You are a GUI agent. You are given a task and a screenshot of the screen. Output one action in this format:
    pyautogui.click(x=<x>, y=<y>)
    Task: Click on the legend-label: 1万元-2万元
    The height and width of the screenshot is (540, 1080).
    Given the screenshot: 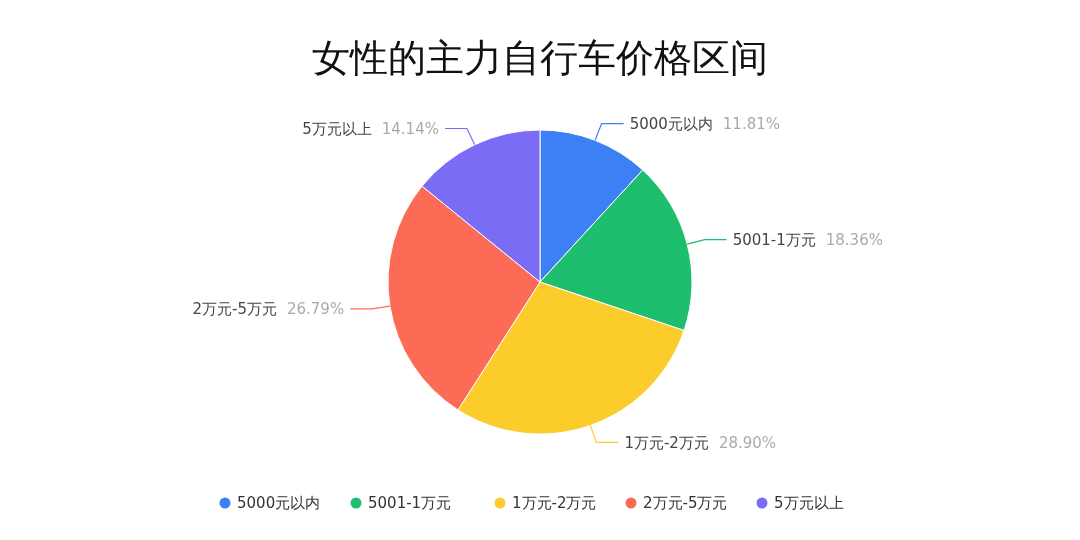 What is the action you would take?
    pyautogui.click(x=554, y=503)
    